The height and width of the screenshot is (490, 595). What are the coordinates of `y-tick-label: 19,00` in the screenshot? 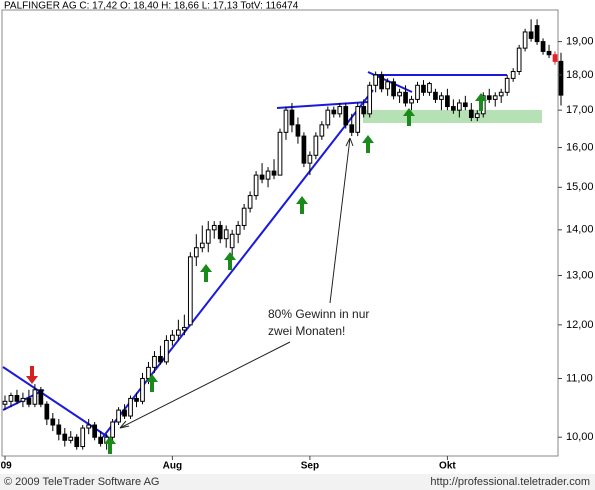 It's located at (580, 42).